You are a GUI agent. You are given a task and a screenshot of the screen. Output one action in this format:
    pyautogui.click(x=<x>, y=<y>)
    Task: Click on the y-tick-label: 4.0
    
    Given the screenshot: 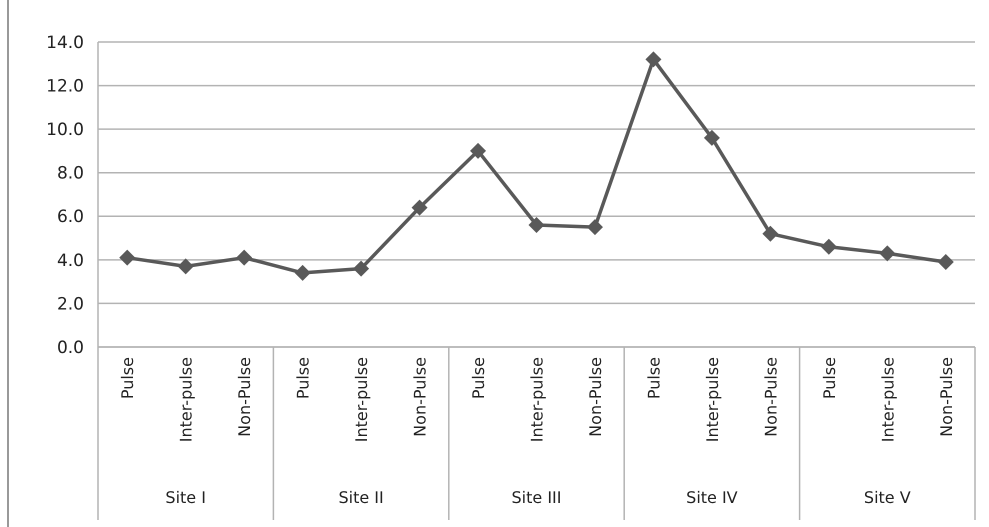 What is the action you would take?
    pyautogui.click(x=70, y=260)
    